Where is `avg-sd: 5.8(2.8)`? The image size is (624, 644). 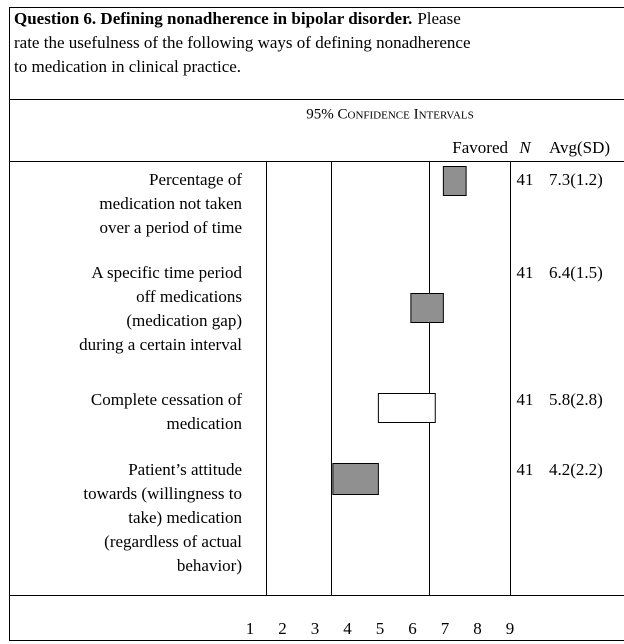
avg-sd: 5.8(2.8) is located at coordinates (576, 399).